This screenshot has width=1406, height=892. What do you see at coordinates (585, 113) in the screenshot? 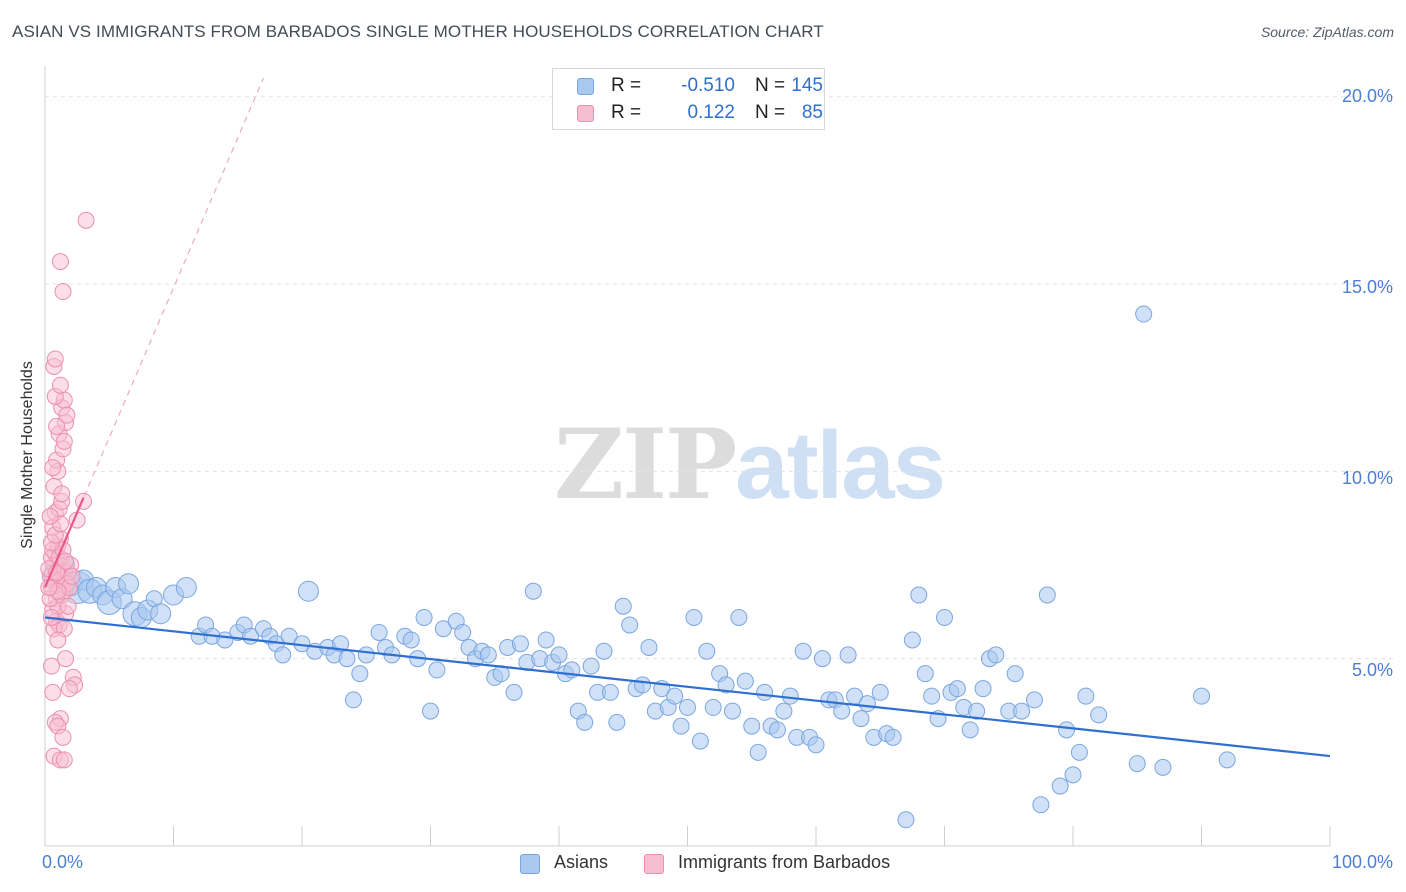
I see `legend-swatch-barbados` at bounding box center [585, 113].